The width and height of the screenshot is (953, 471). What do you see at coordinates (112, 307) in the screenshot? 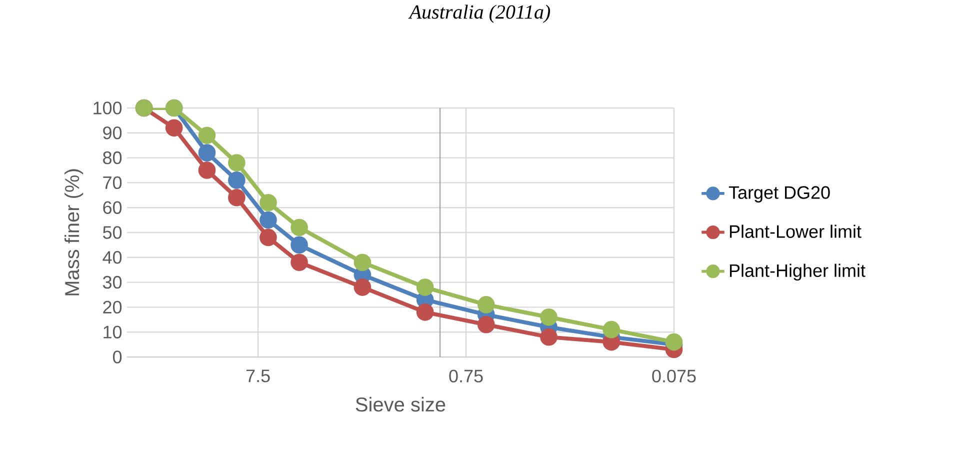
I see `y-tick-label: 20` at bounding box center [112, 307].